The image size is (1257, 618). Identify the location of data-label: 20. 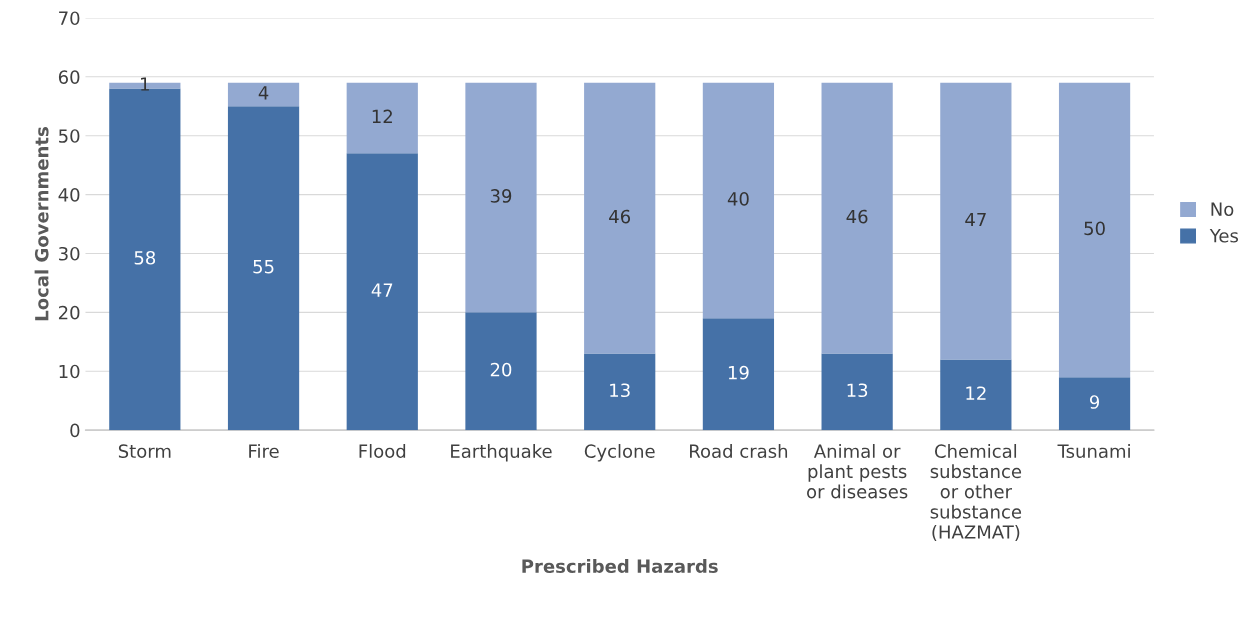
(501, 369).